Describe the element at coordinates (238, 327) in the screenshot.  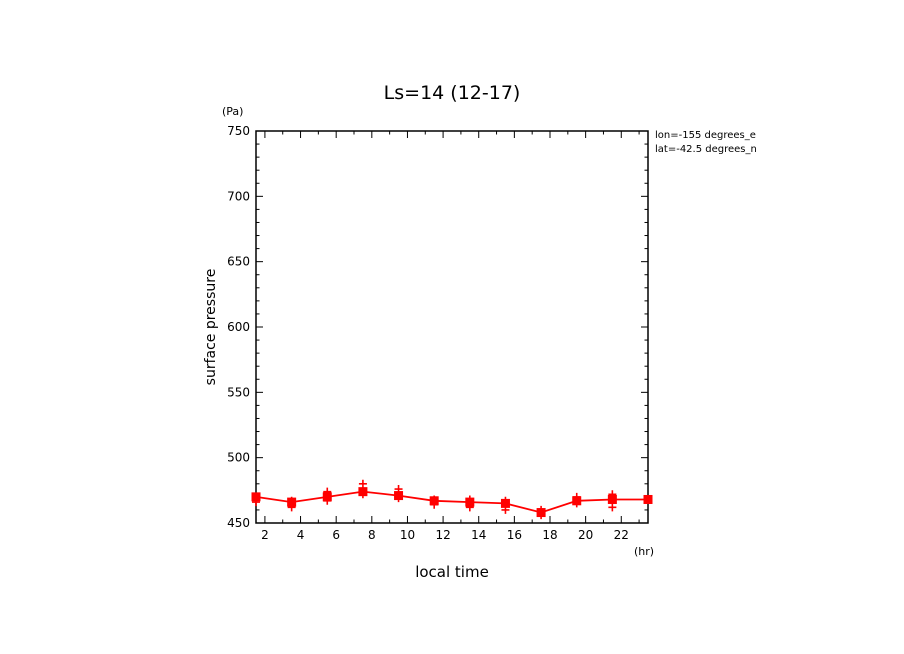
I see `y-tick-label: 600` at that location.